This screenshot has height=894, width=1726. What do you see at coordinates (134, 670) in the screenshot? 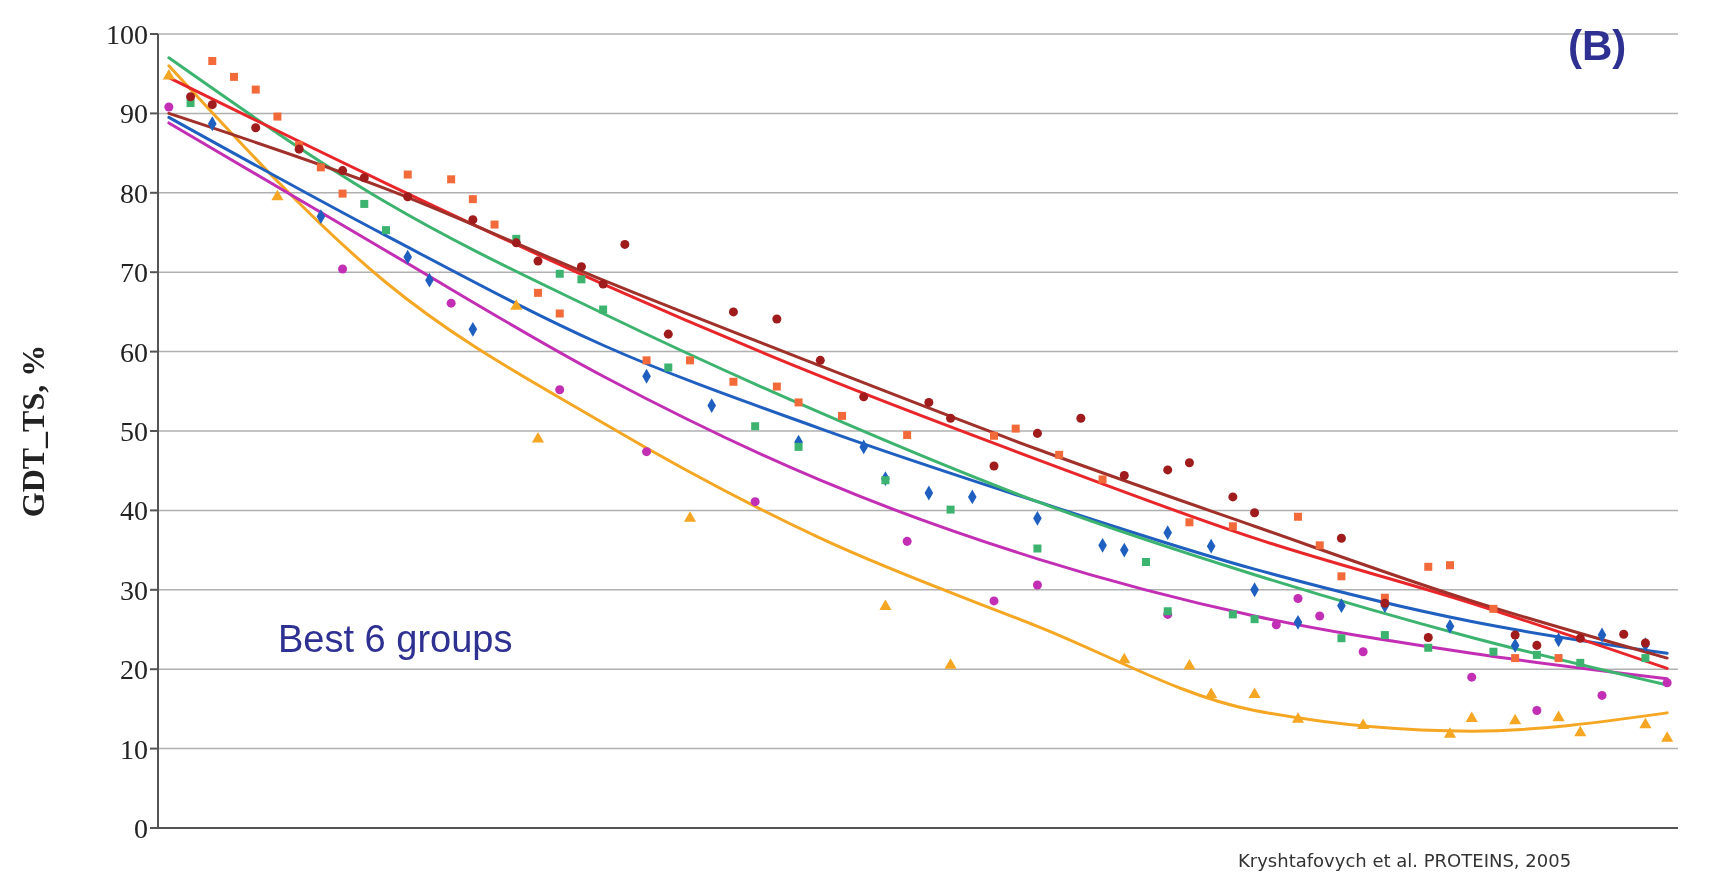
I see `y-tick-label: 20` at bounding box center [134, 670].